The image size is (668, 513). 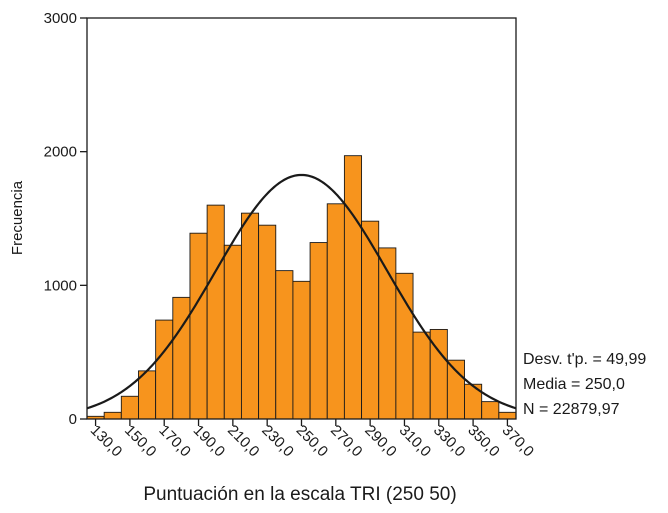 What do you see at coordinates (243, 441) in the screenshot?
I see `x-tick-label: 210,0` at bounding box center [243, 441].